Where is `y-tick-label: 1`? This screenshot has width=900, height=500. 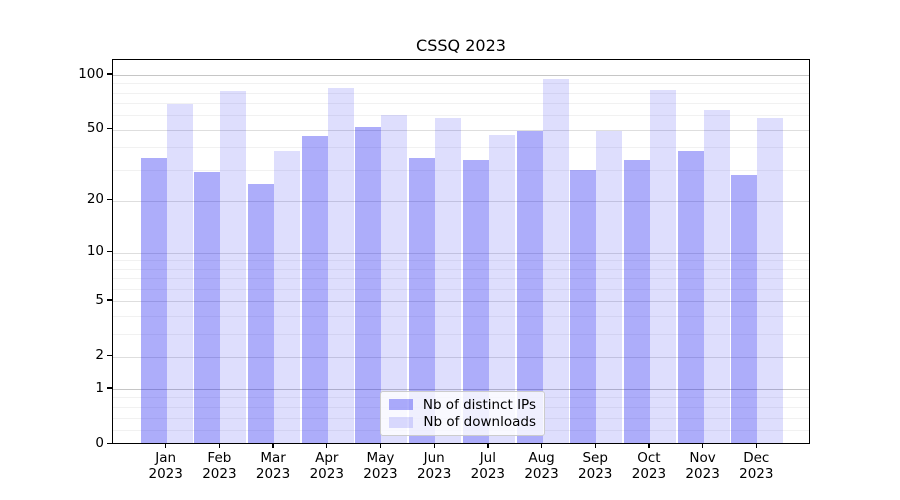 y-tick-label: 1 is located at coordinates (99, 387).